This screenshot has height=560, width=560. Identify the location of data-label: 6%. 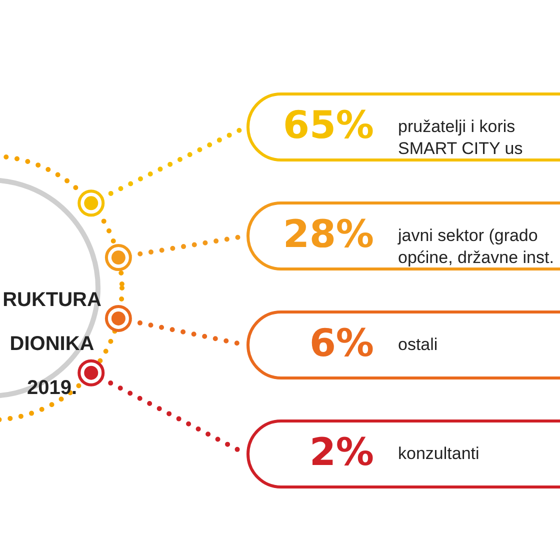
(341, 343).